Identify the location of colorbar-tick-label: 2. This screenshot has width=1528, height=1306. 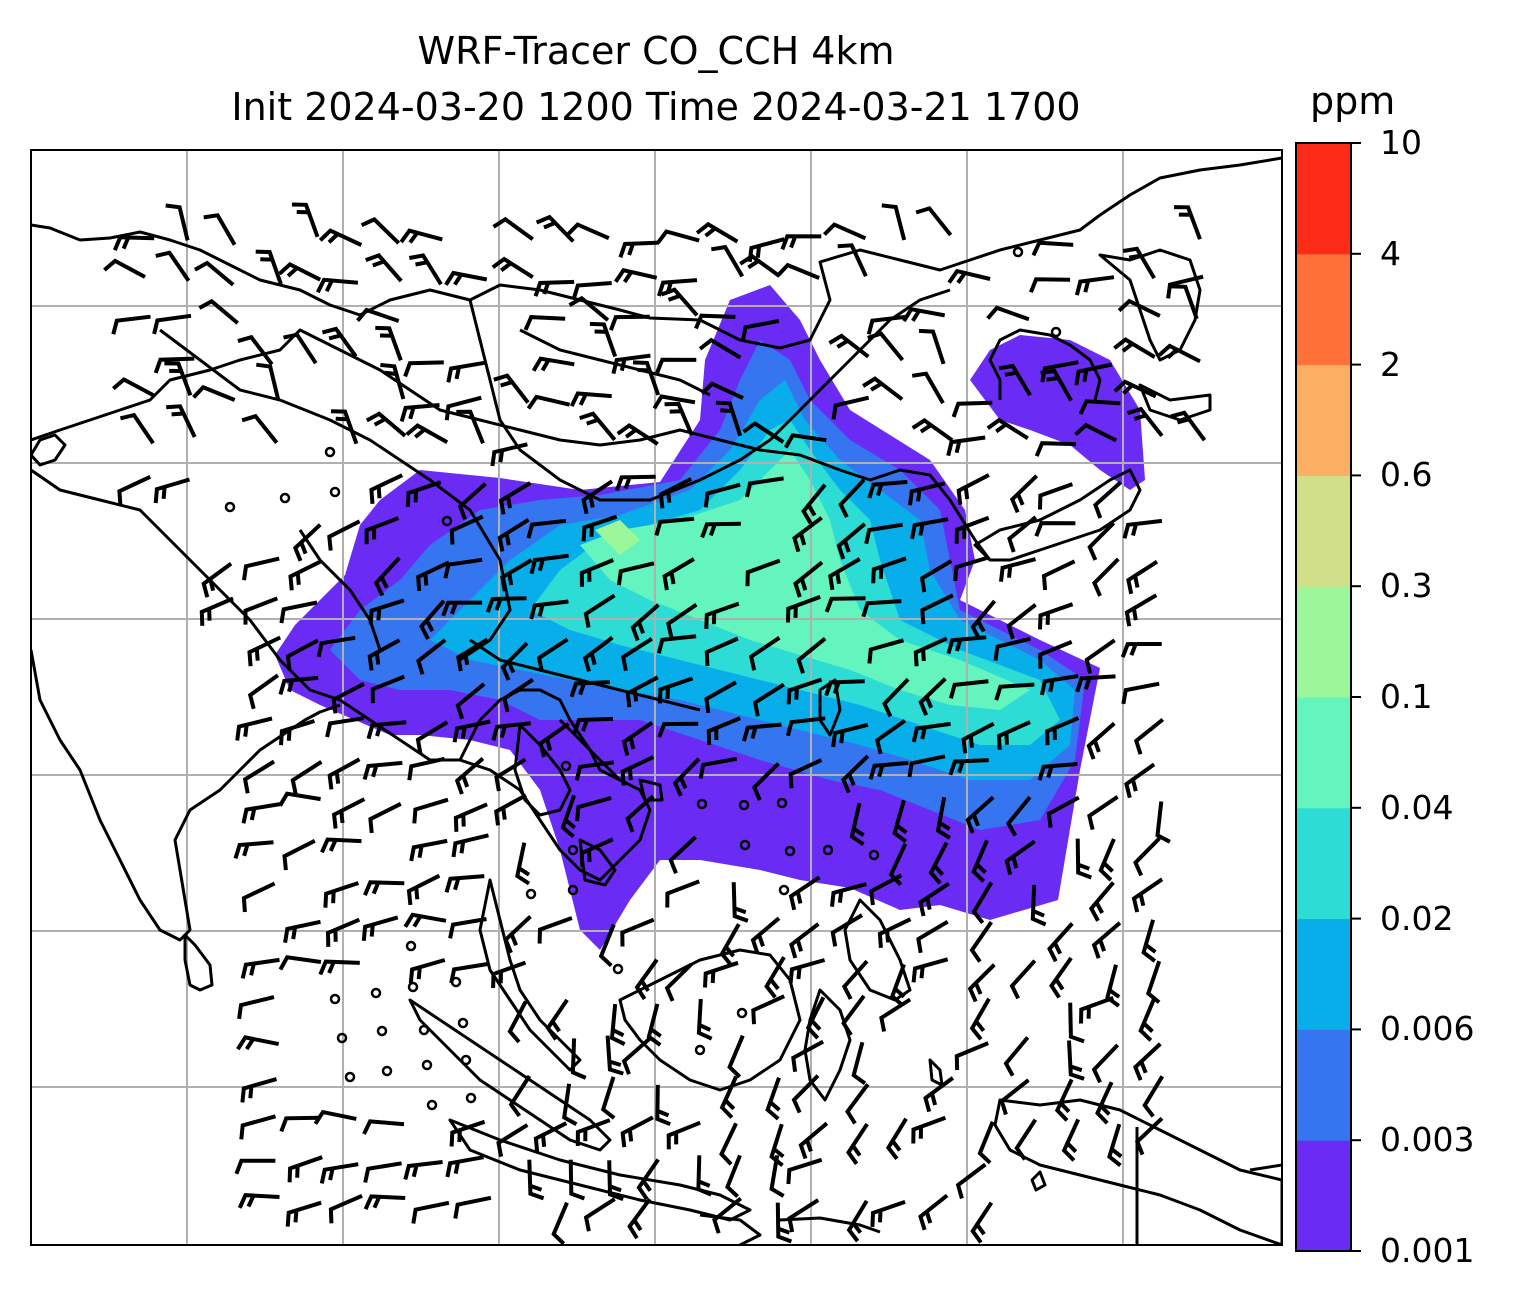
(1390, 364).